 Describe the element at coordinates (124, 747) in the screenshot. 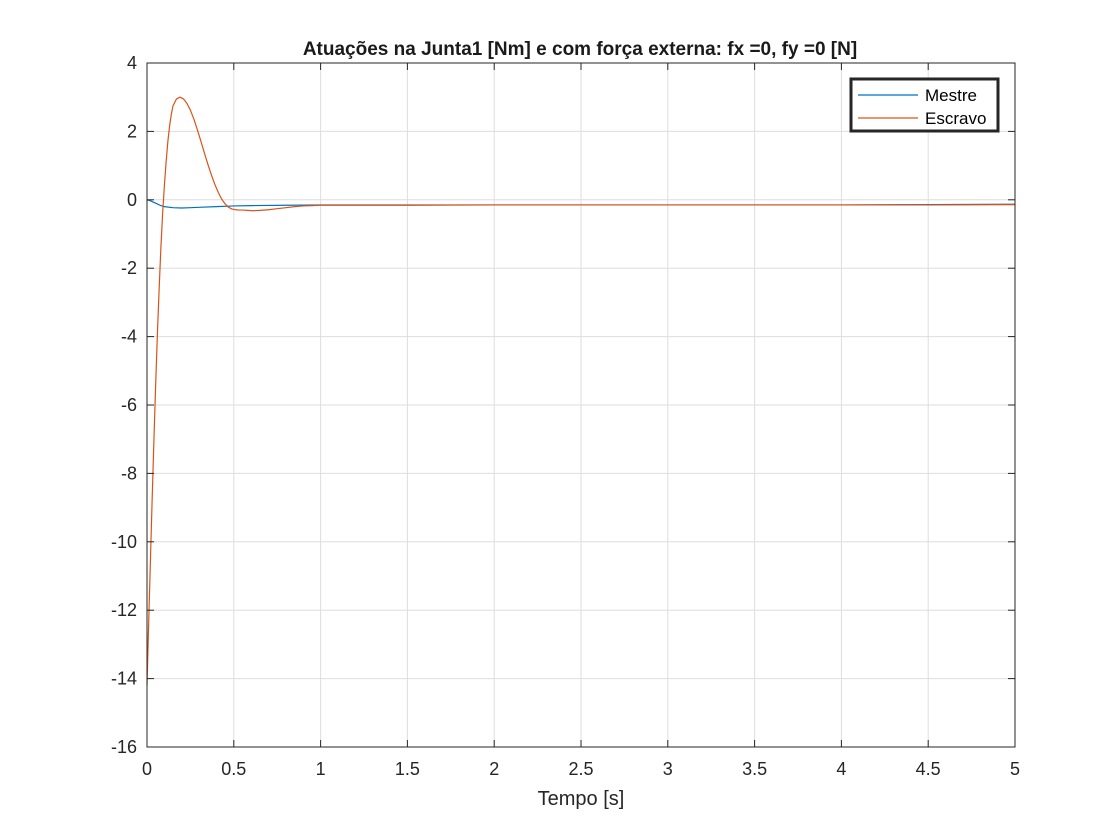

I see `y-tick-label: -16` at that location.